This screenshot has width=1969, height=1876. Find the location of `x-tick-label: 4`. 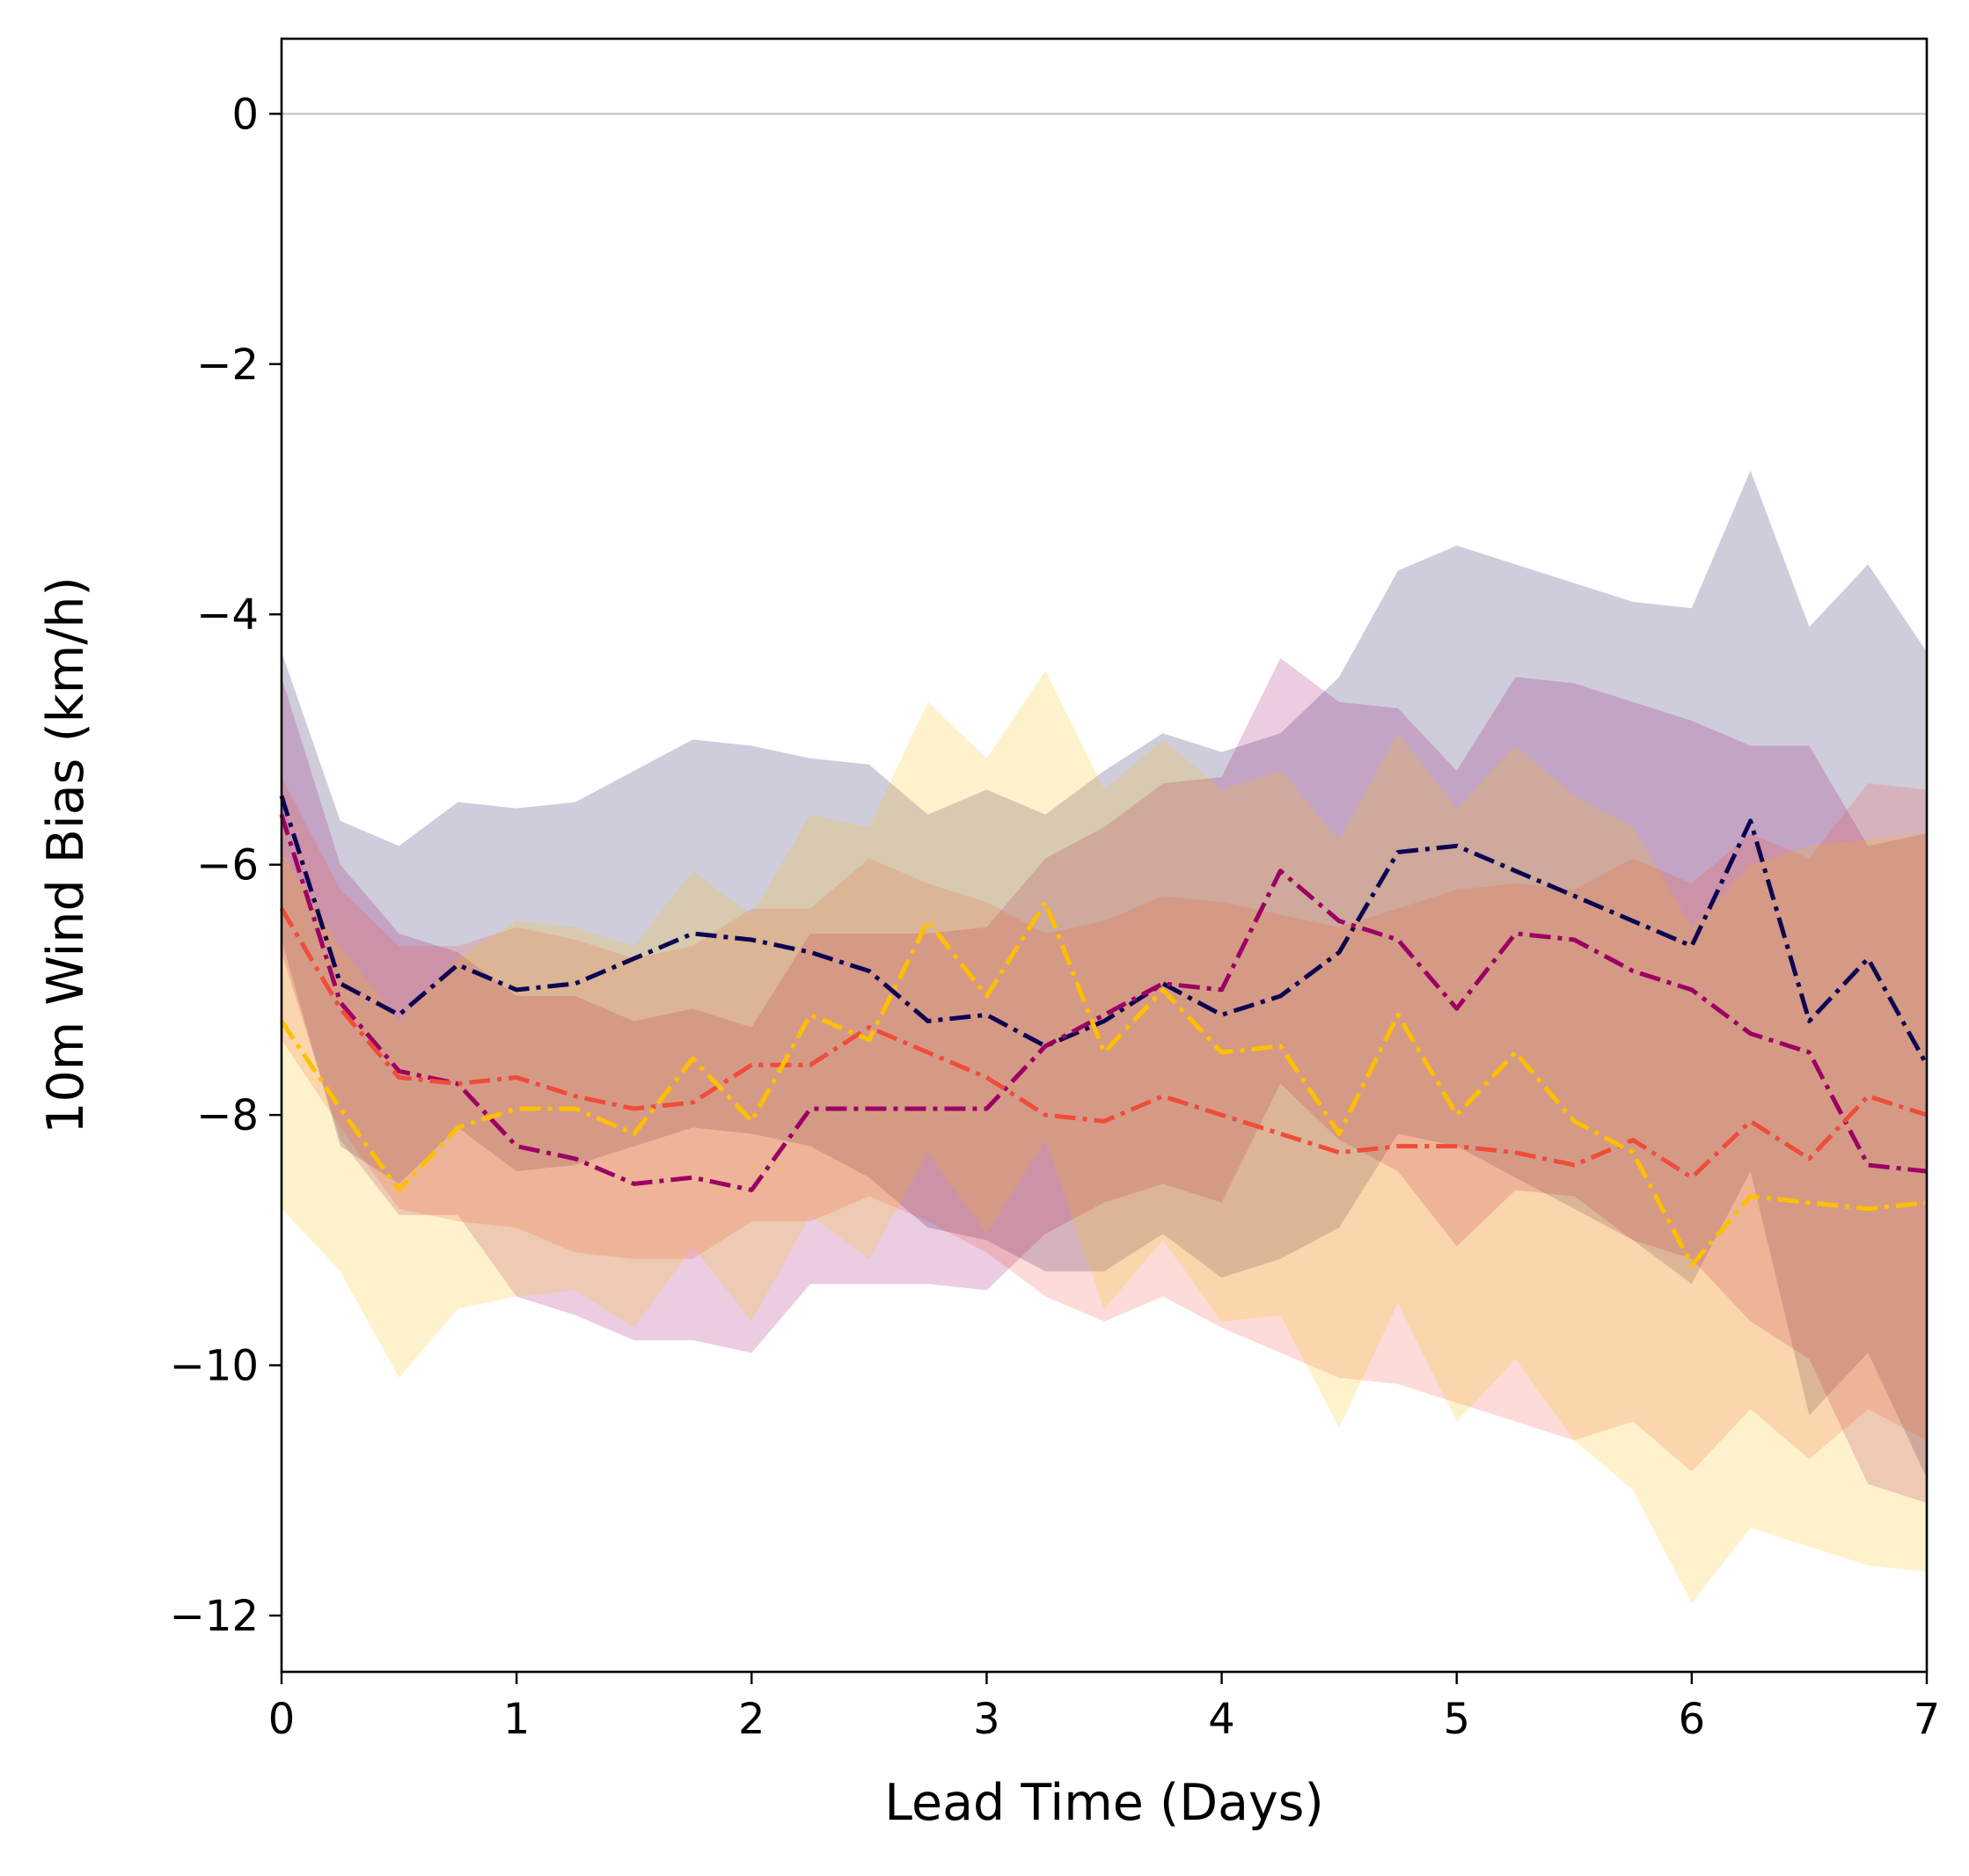

x-tick-label: 4 is located at coordinates (1222, 1720).